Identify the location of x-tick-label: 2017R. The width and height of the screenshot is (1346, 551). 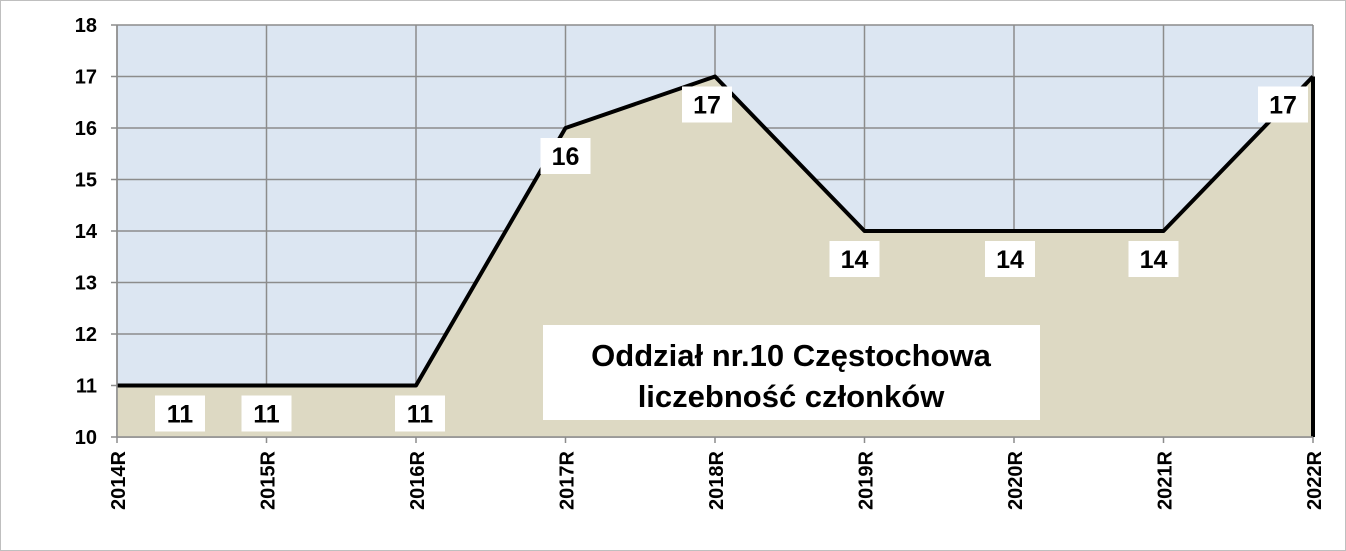
(568, 479).